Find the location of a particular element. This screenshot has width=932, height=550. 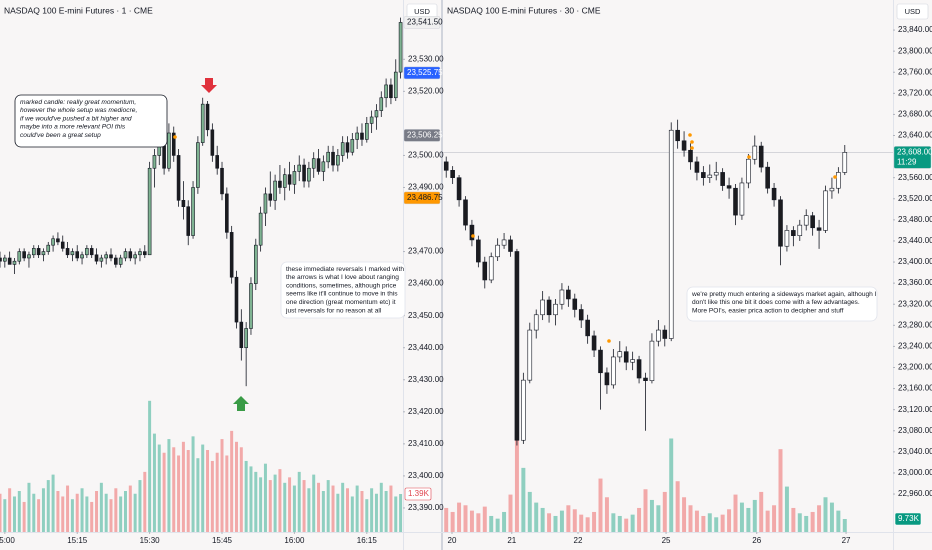

y-tick-label: 23,040.00 is located at coordinates (915, 451).